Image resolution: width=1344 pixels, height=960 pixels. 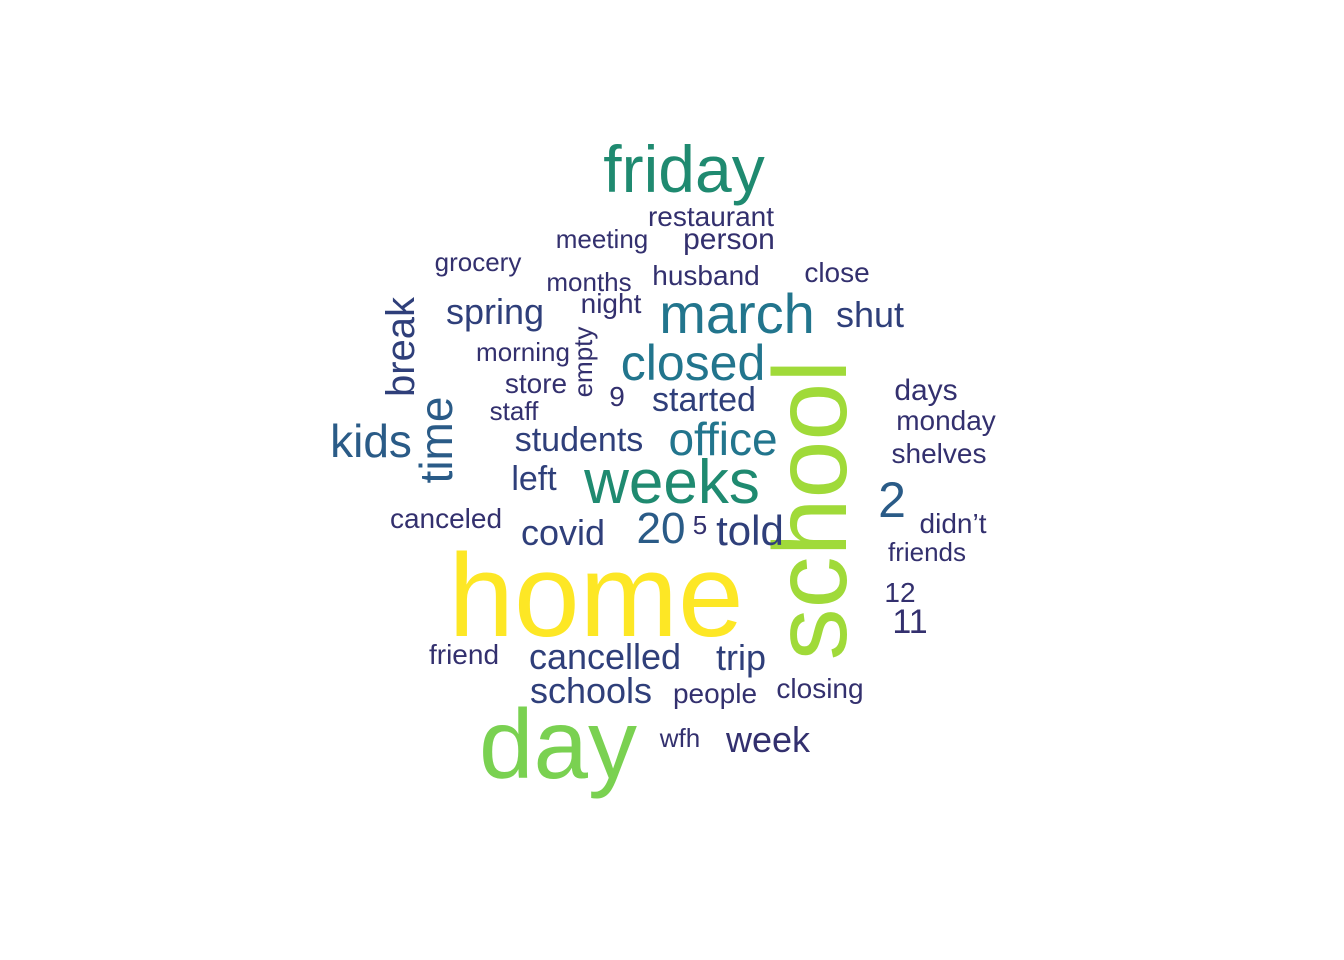 What do you see at coordinates (953, 523) in the screenshot?
I see `word-didn-t: didn’t` at bounding box center [953, 523].